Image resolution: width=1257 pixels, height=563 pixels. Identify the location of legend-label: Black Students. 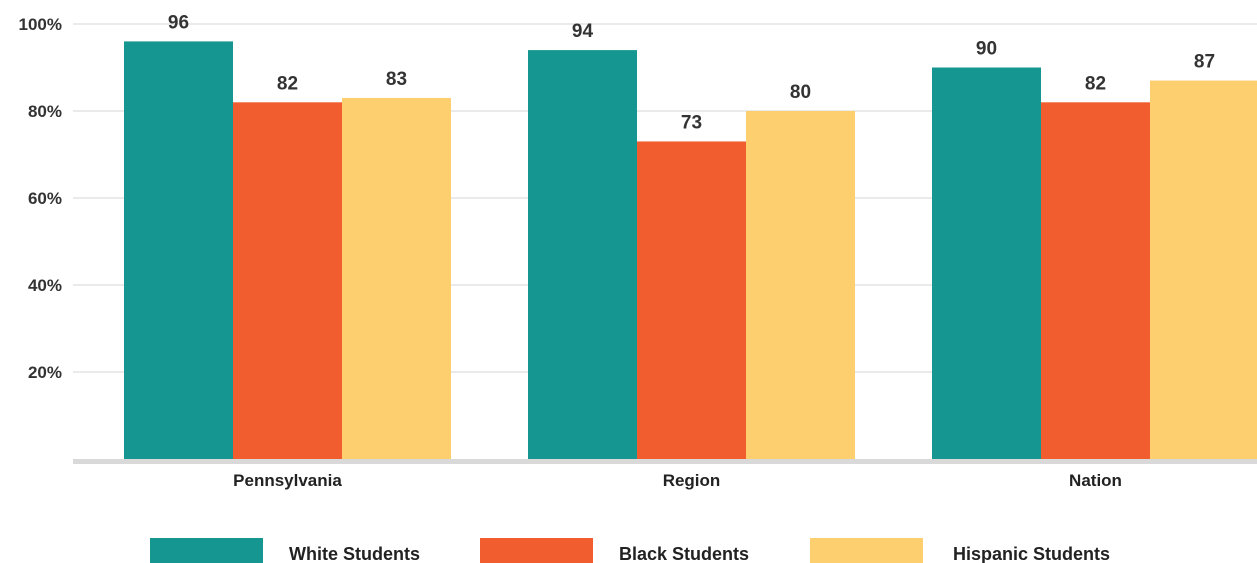
(684, 553).